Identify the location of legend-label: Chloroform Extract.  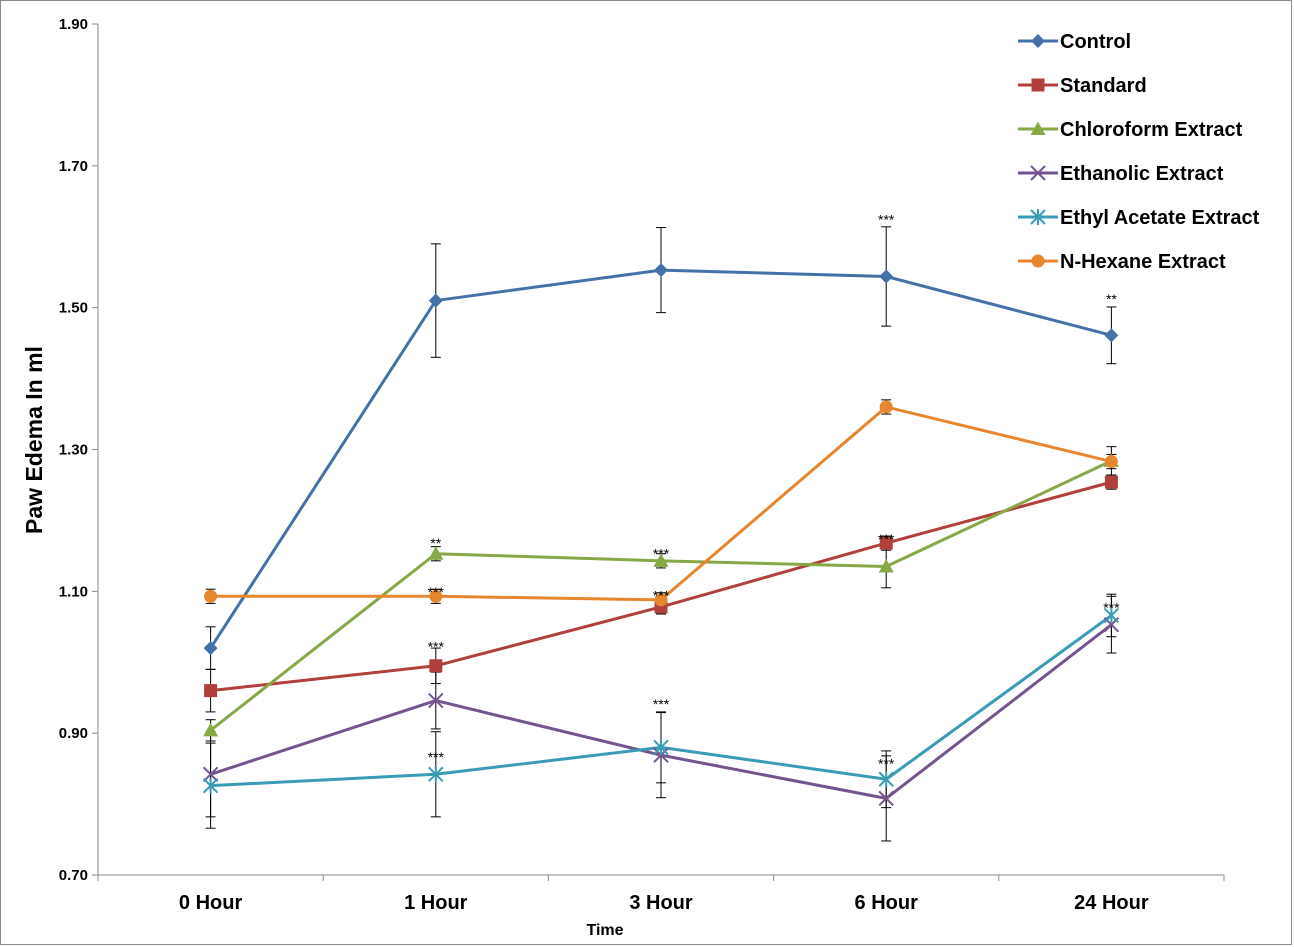
(1151, 130).